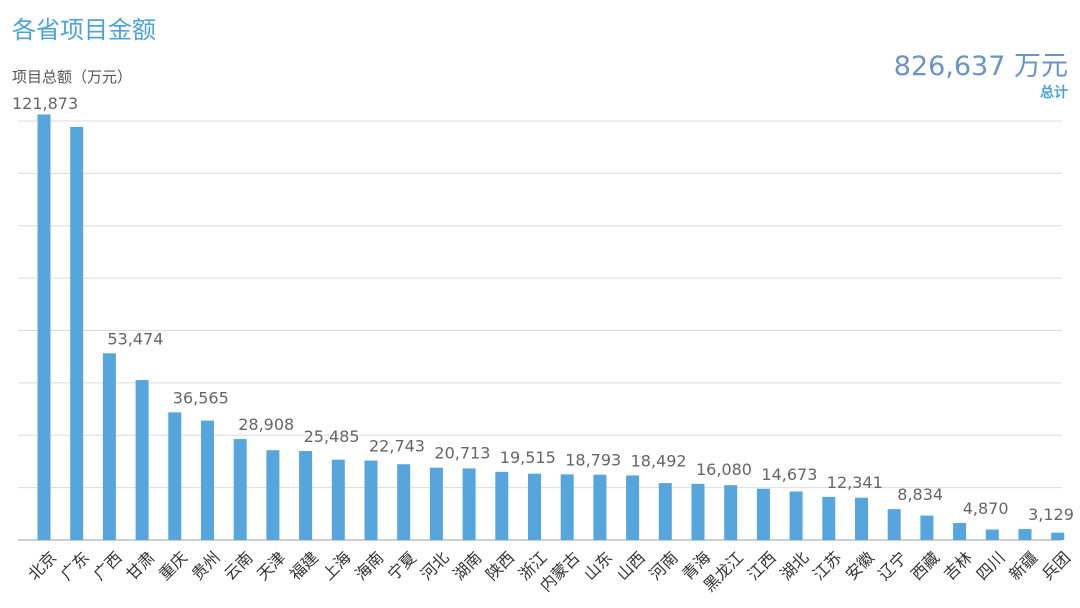 Image resolution: width=1080 pixels, height=608 pixels. Describe the element at coordinates (201, 397) in the screenshot. I see `data-label: 36,565` at that location.